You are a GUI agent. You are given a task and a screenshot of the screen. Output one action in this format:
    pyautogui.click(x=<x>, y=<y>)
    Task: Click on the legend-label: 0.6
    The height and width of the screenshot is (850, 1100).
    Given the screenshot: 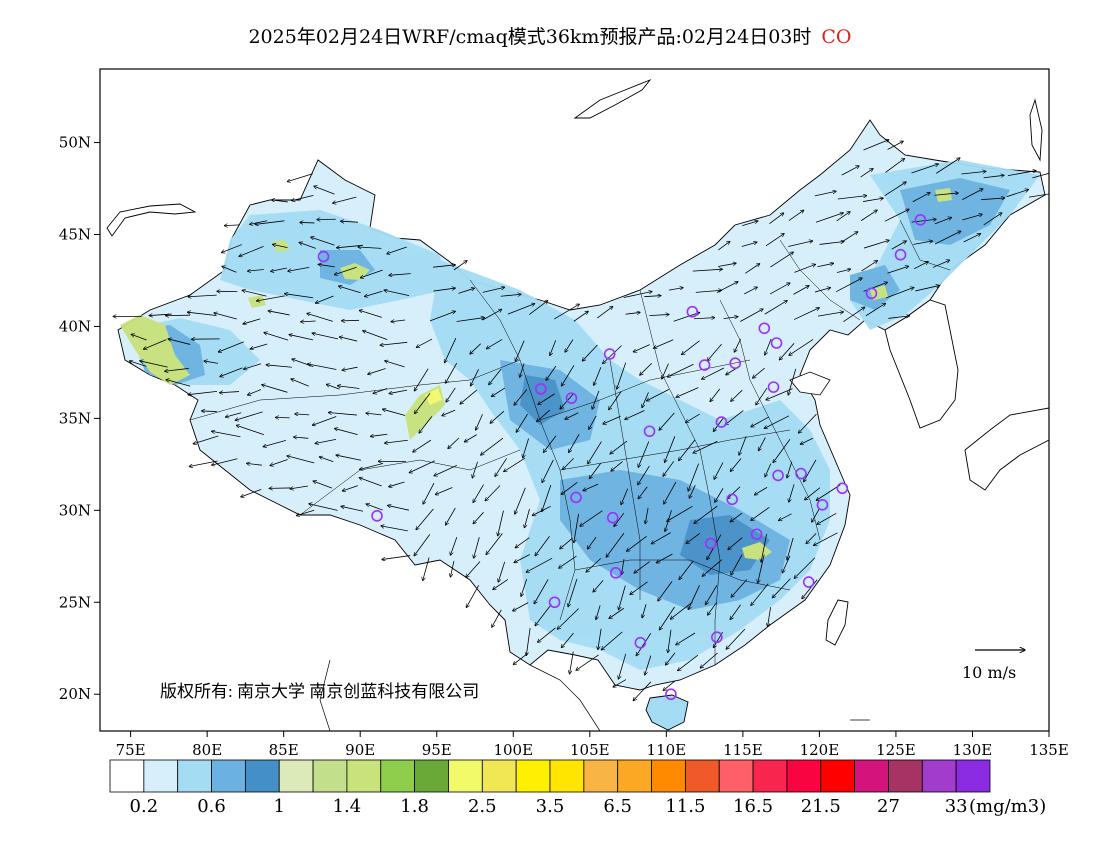 What is the action you would take?
    pyautogui.click(x=211, y=806)
    